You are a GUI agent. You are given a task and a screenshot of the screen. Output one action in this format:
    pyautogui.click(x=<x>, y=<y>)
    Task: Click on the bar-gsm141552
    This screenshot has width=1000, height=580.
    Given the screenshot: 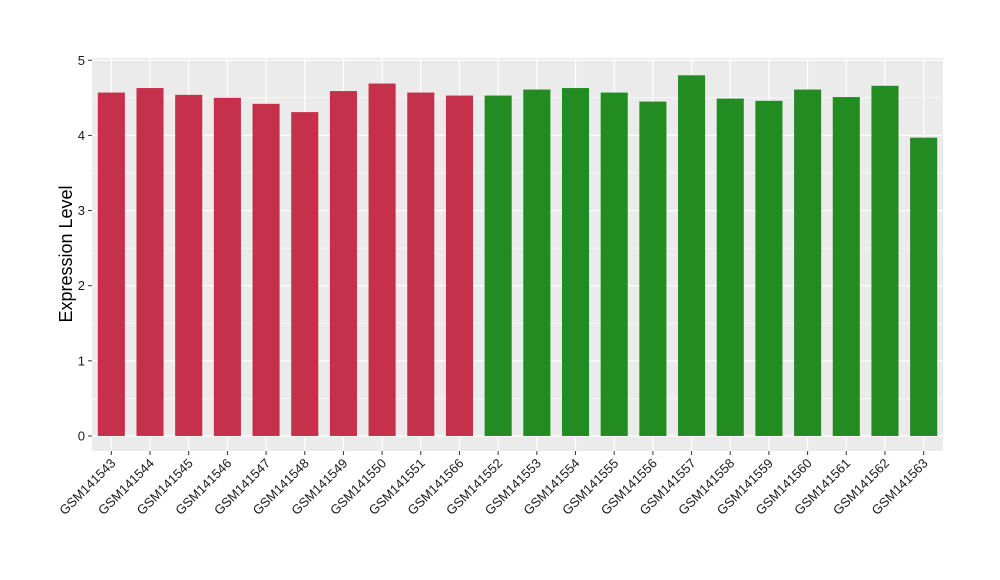 What is the action you would take?
    pyautogui.click(x=498, y=265)
    